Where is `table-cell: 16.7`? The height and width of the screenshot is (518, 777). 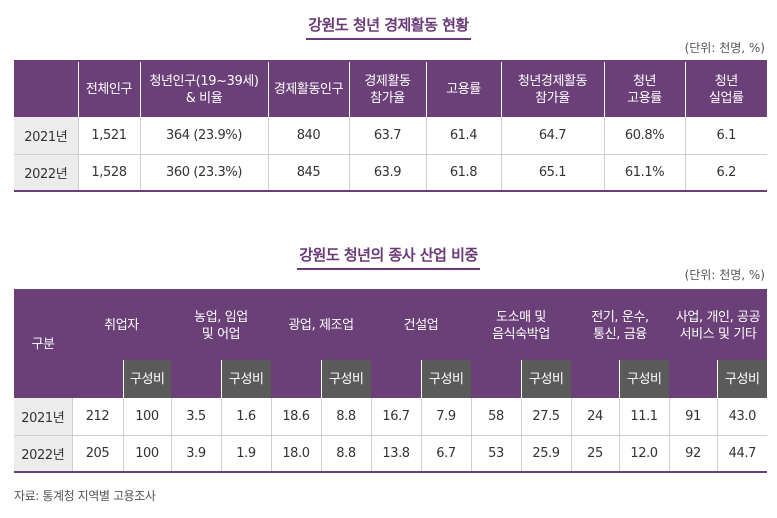
table-cell: 16.7 is located at coordinates (396, 417).